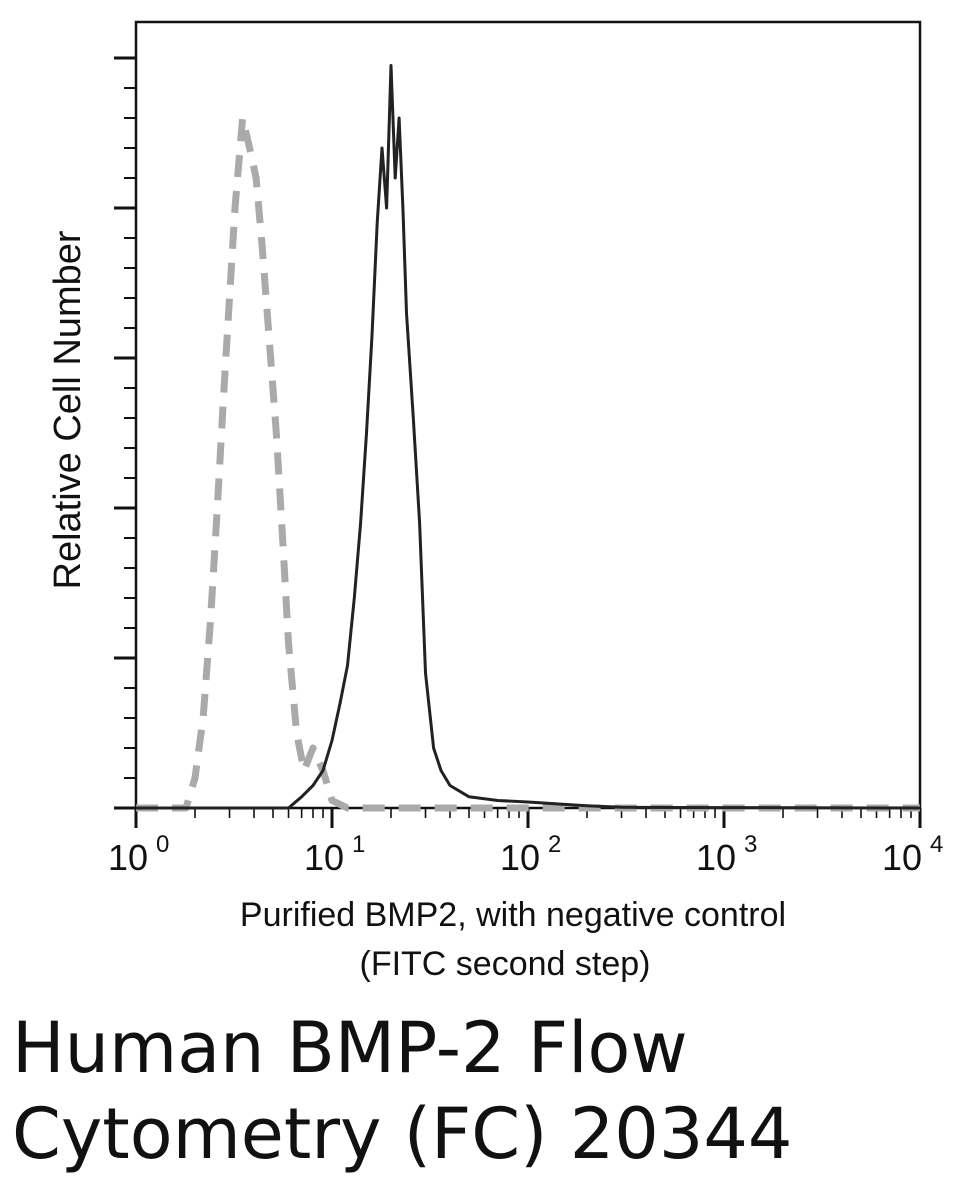 The height and width of the screenshot is (1190, 960). Describe the element at coordinates (505, 964) in the screenshot. I see `x-axis-label-line2: (FITC second step)` at that location.